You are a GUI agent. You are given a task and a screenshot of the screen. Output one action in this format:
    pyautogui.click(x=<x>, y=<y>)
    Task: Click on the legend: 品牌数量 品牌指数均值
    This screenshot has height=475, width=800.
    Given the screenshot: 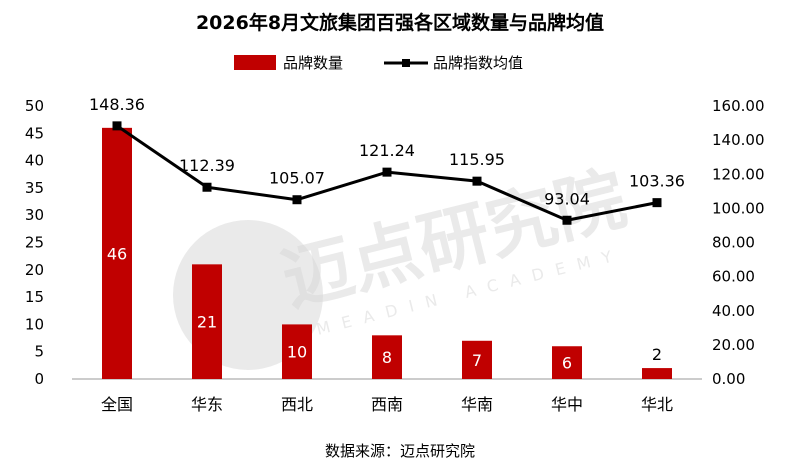 What is the action you would take?
    pyautogui.click(x=378, y=63)
    